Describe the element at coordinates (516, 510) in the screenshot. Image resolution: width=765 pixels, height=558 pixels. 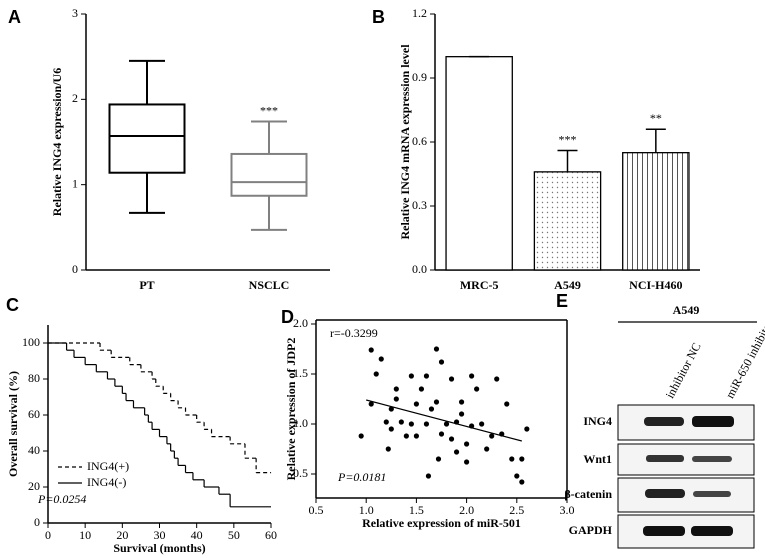
I see `x-tick-label: 2.5` at that location.